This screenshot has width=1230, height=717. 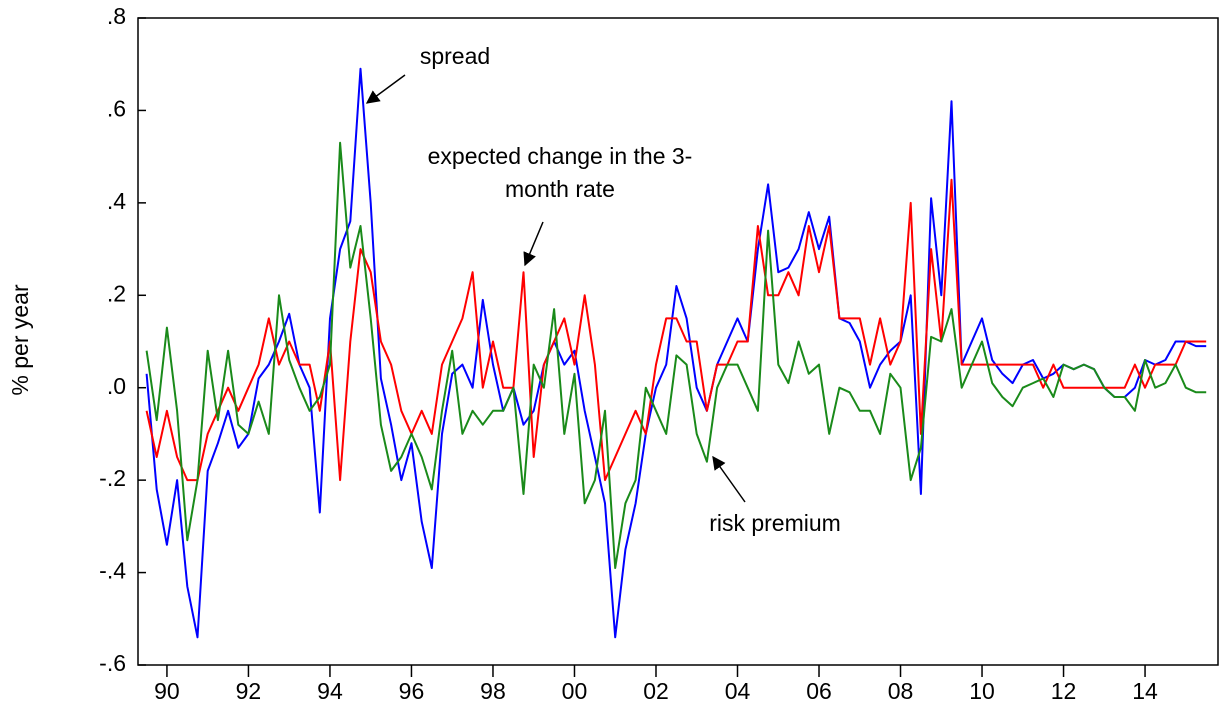 I want to click on y-tick-label: -.2, so click(x=112, y=478).